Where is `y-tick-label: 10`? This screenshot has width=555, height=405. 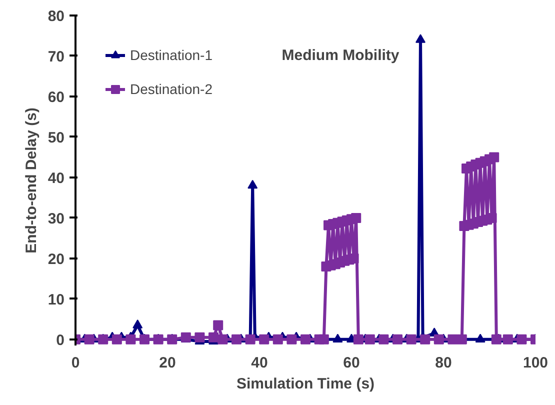 y-tick-label: 10 is located at coordinates (56, 299).